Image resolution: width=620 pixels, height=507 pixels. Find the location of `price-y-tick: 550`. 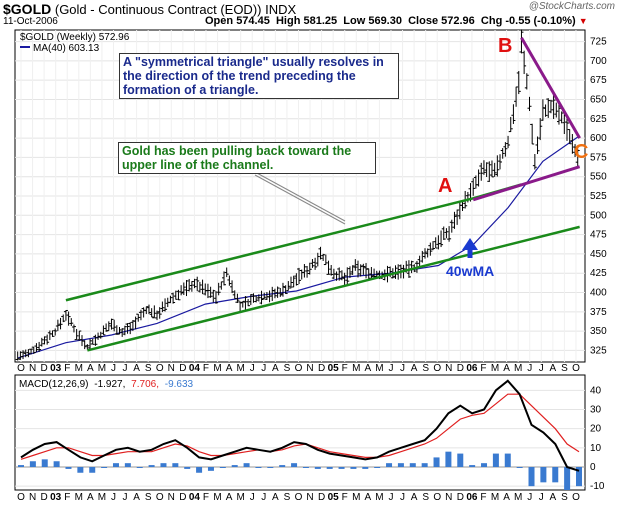

price-y-tick: 550 is located at coordinates (598, 177).